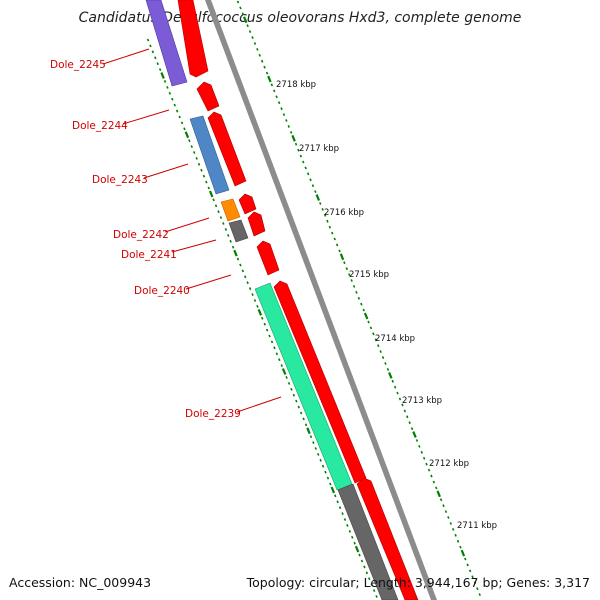 The height and width of the screenshot is (600, 600). Describe the element at coordinates (344, 213) in the screenshot. I see `scale-label-2716-kbp: 2716 kbp` at that location.